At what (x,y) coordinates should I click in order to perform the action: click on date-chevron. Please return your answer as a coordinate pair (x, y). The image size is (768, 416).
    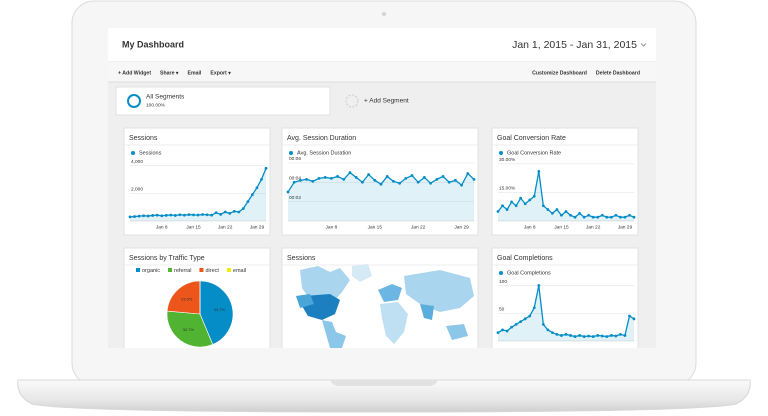
    Looking at the image, I should click on (643, 45).